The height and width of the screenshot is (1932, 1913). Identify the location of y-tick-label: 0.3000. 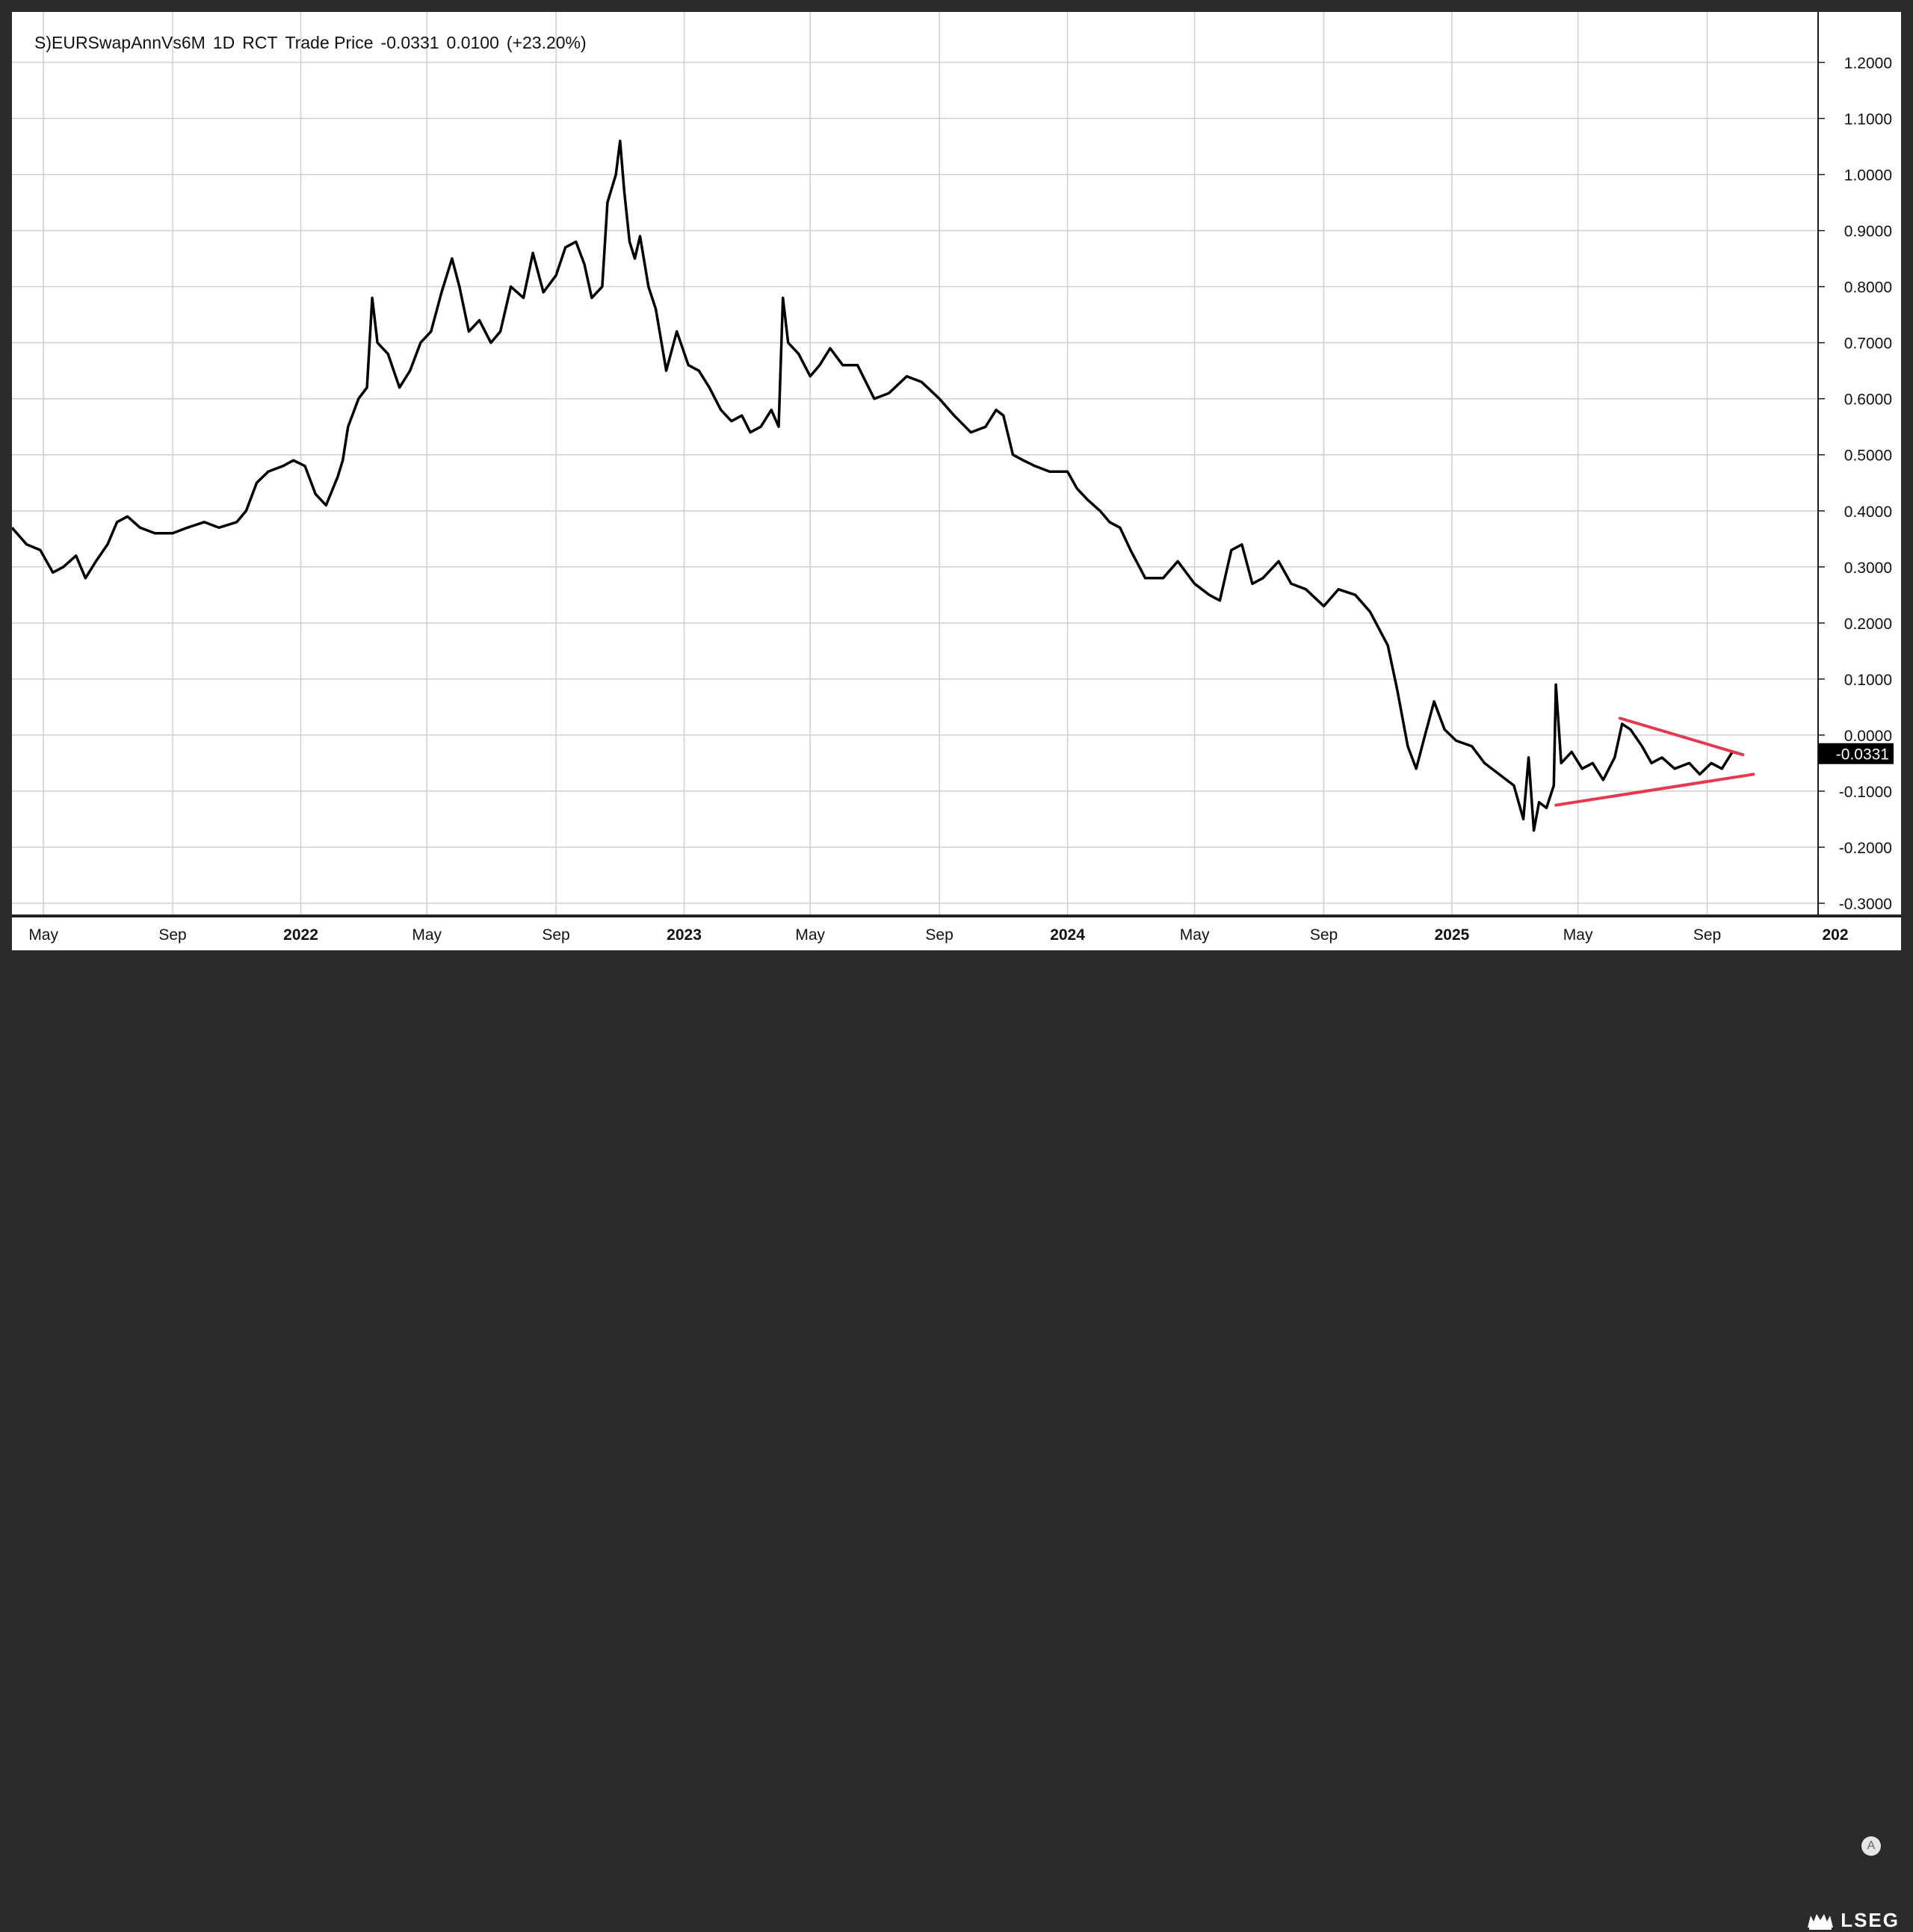
(1868, 568).